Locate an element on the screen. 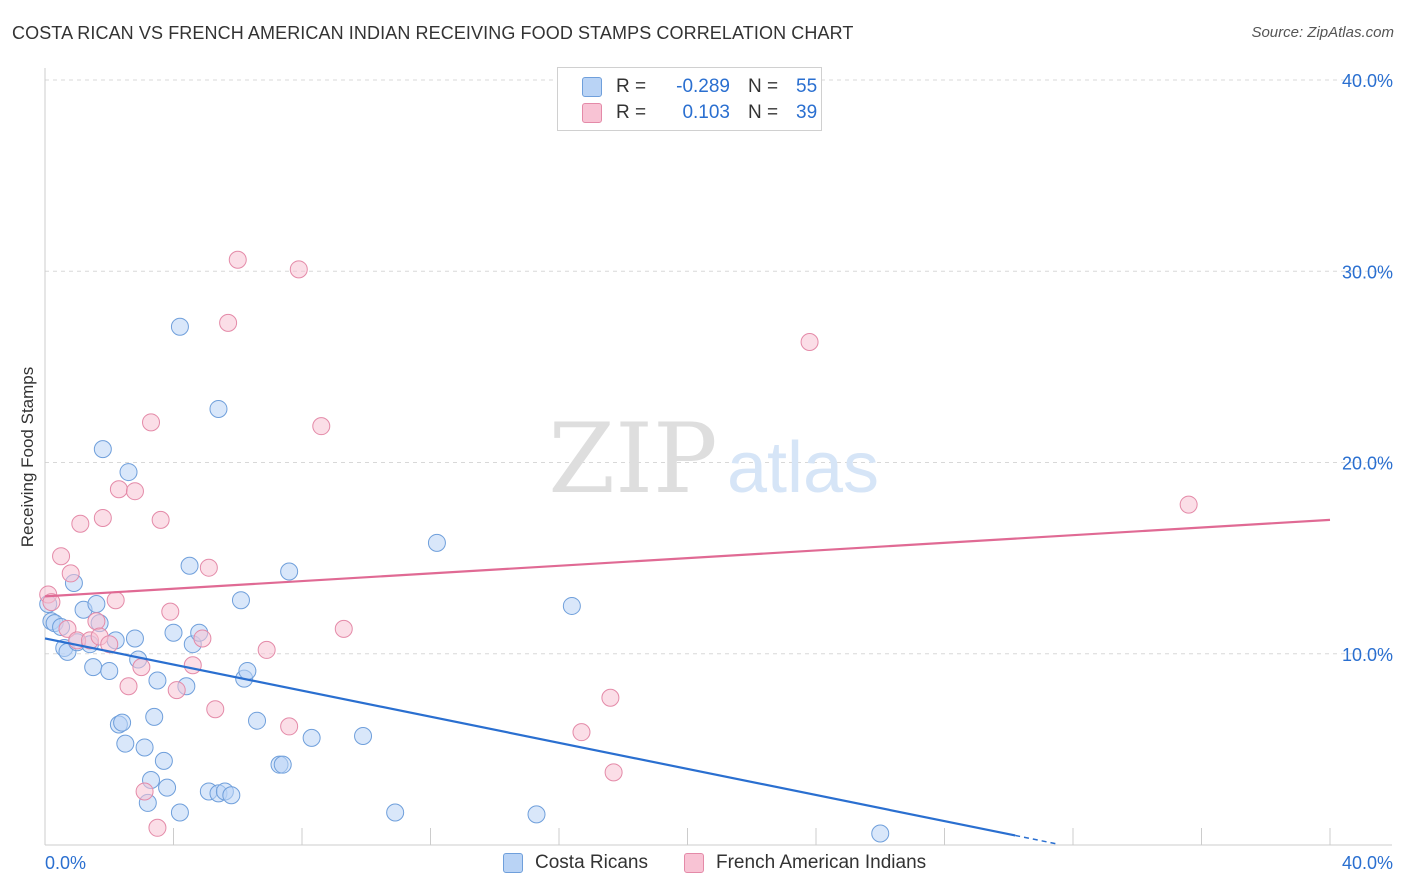  legend-r-value: -0.289 is located at coordinates (703, 86).